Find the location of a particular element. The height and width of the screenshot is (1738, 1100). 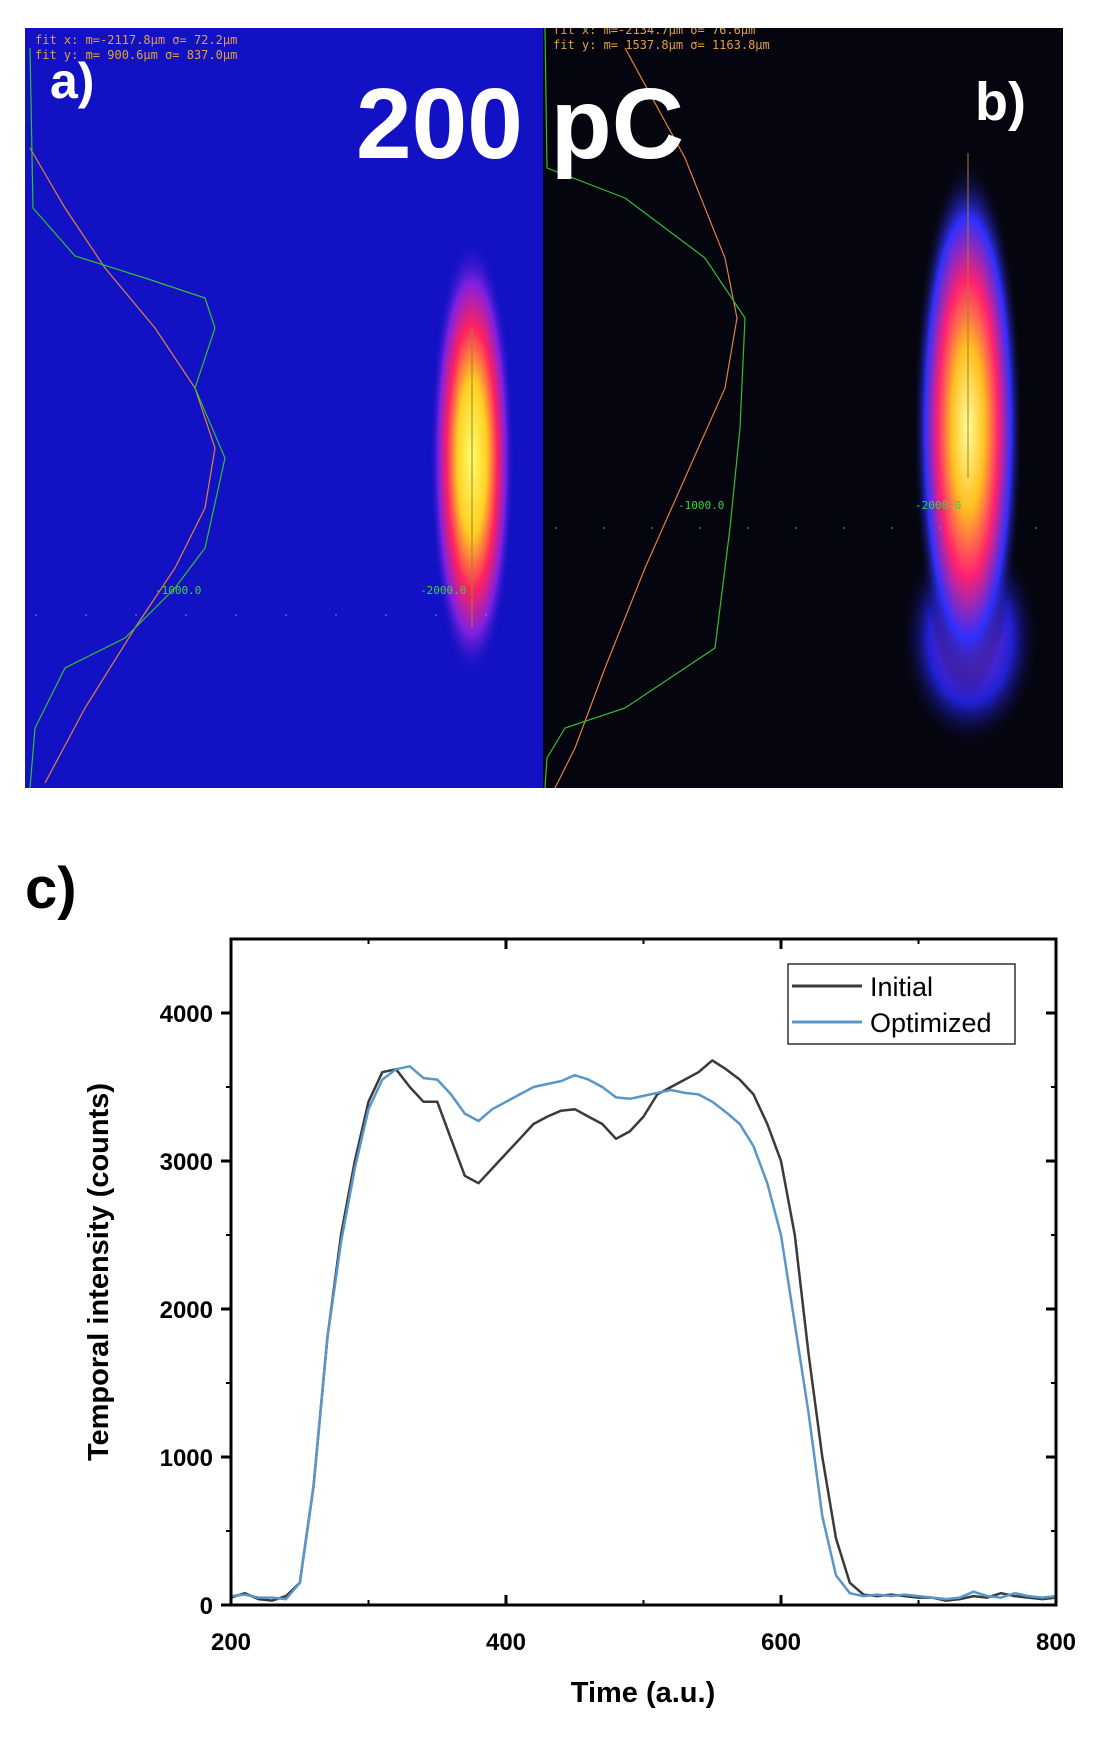

y-tick-label: 2000 is located at coordinates (186, 1310).